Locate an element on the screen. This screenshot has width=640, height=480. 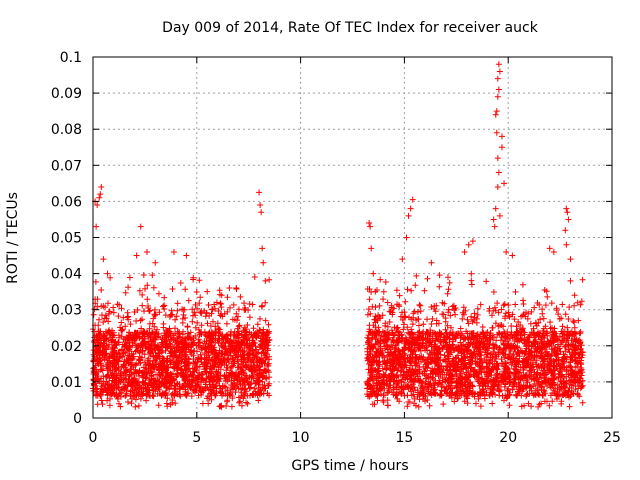
x-tick-label: 5 is located at coordinates (196, 438).